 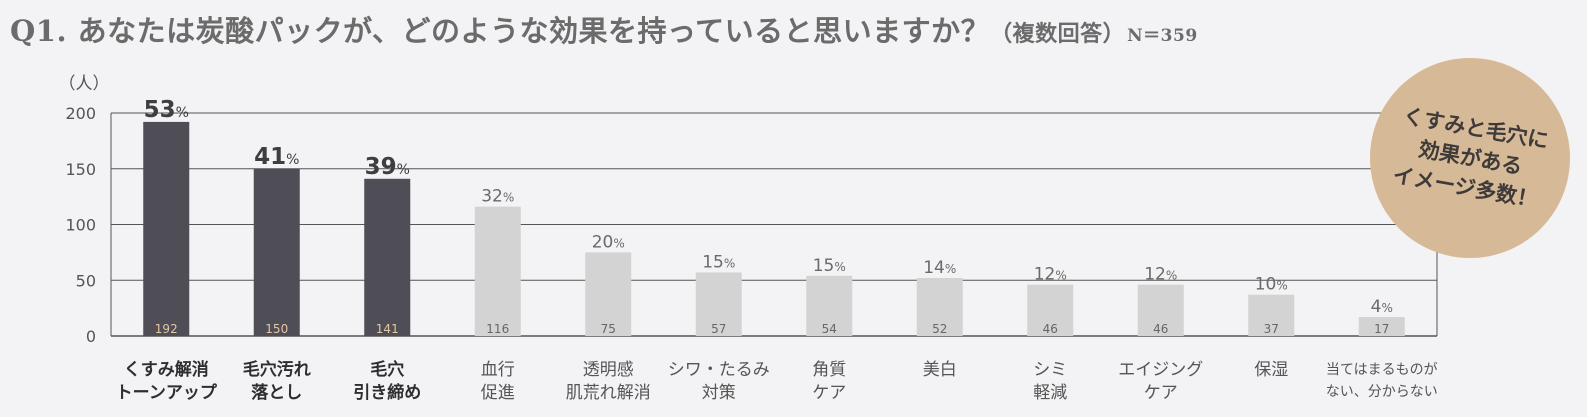 What do you see at coordinates (1160, 381) in the screenshot?
I see `category-label: エイジングケア` at bounding box center [1160, 381].